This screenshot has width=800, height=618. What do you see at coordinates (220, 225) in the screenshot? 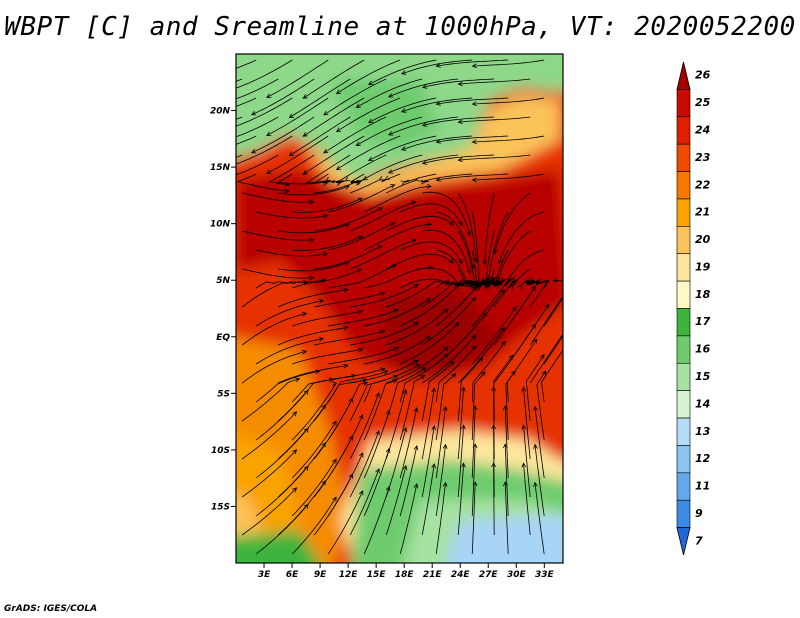
I see `lat-label: 10N` at bounding box center [220, 225].